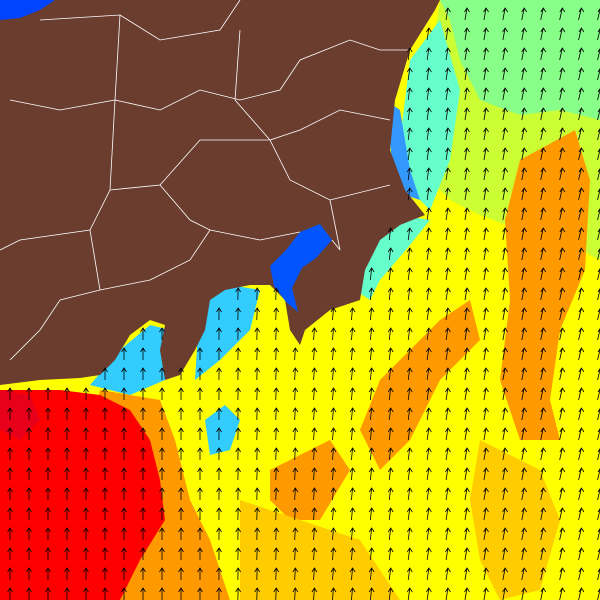  I want to click on zone-orange, so click(310, 480).